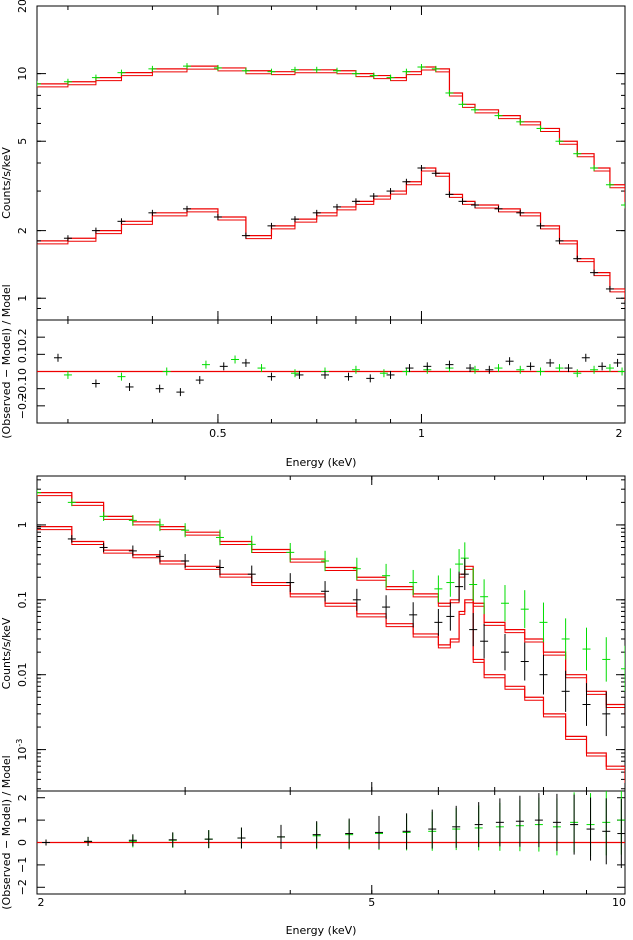 Image resolution: width=633 pixels, height=940 pixels. Describe the element at coordinates (22, 797) in the screenshot. I see `resid-y-tick-label: 2` at that location.